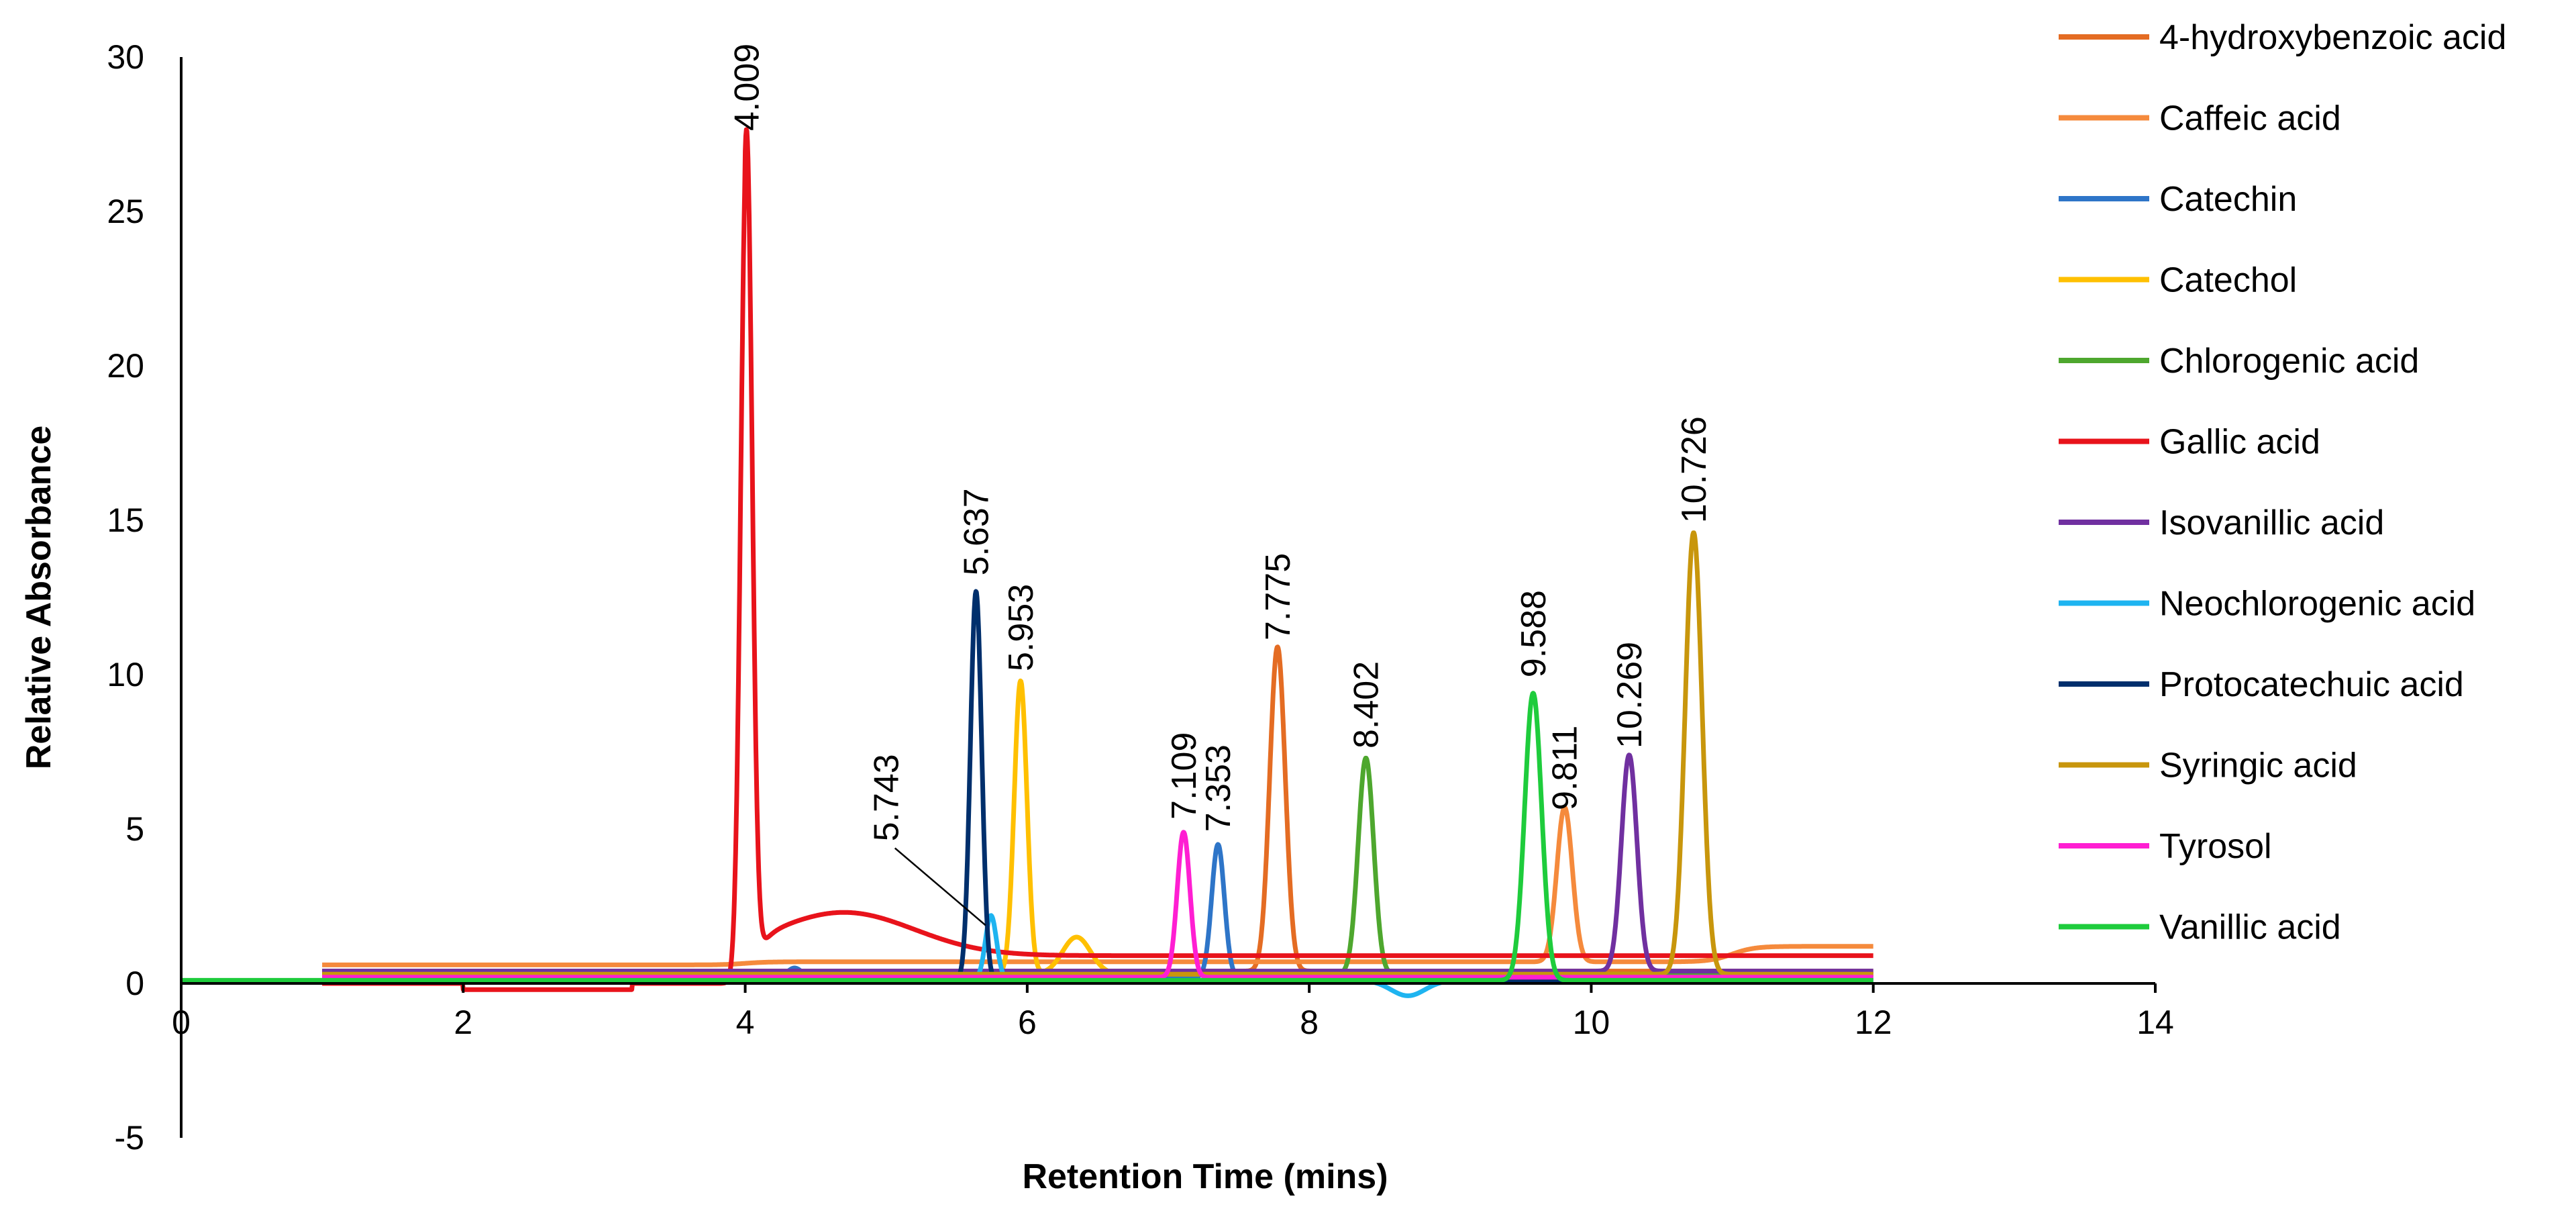  Describe the element at coordinates (125, 211) in the screenshot. I see `y-tick-label-6: 25` at that location.